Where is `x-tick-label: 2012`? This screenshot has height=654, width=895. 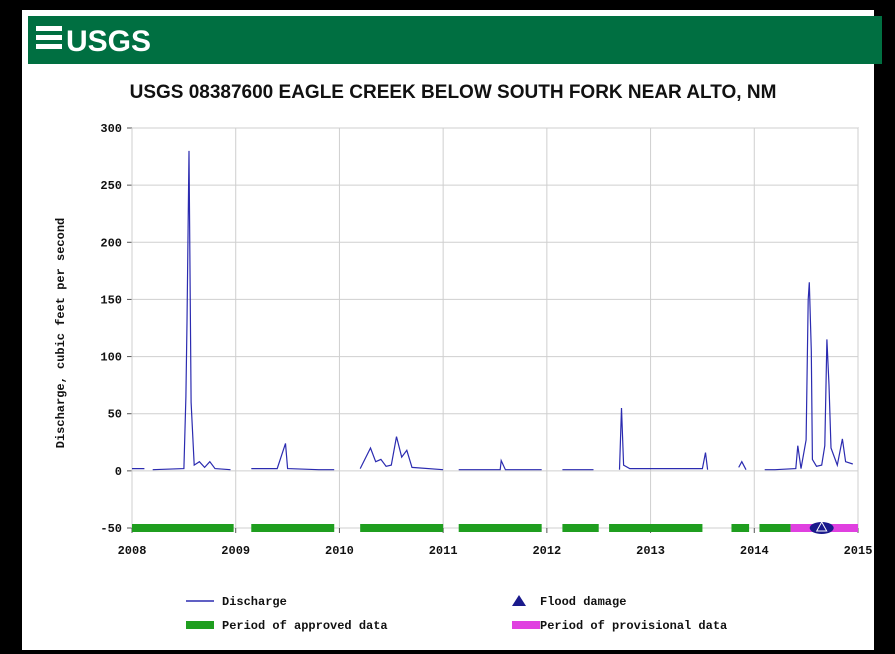 x-tick-label: 2012 is located at coordinates (546, 551).